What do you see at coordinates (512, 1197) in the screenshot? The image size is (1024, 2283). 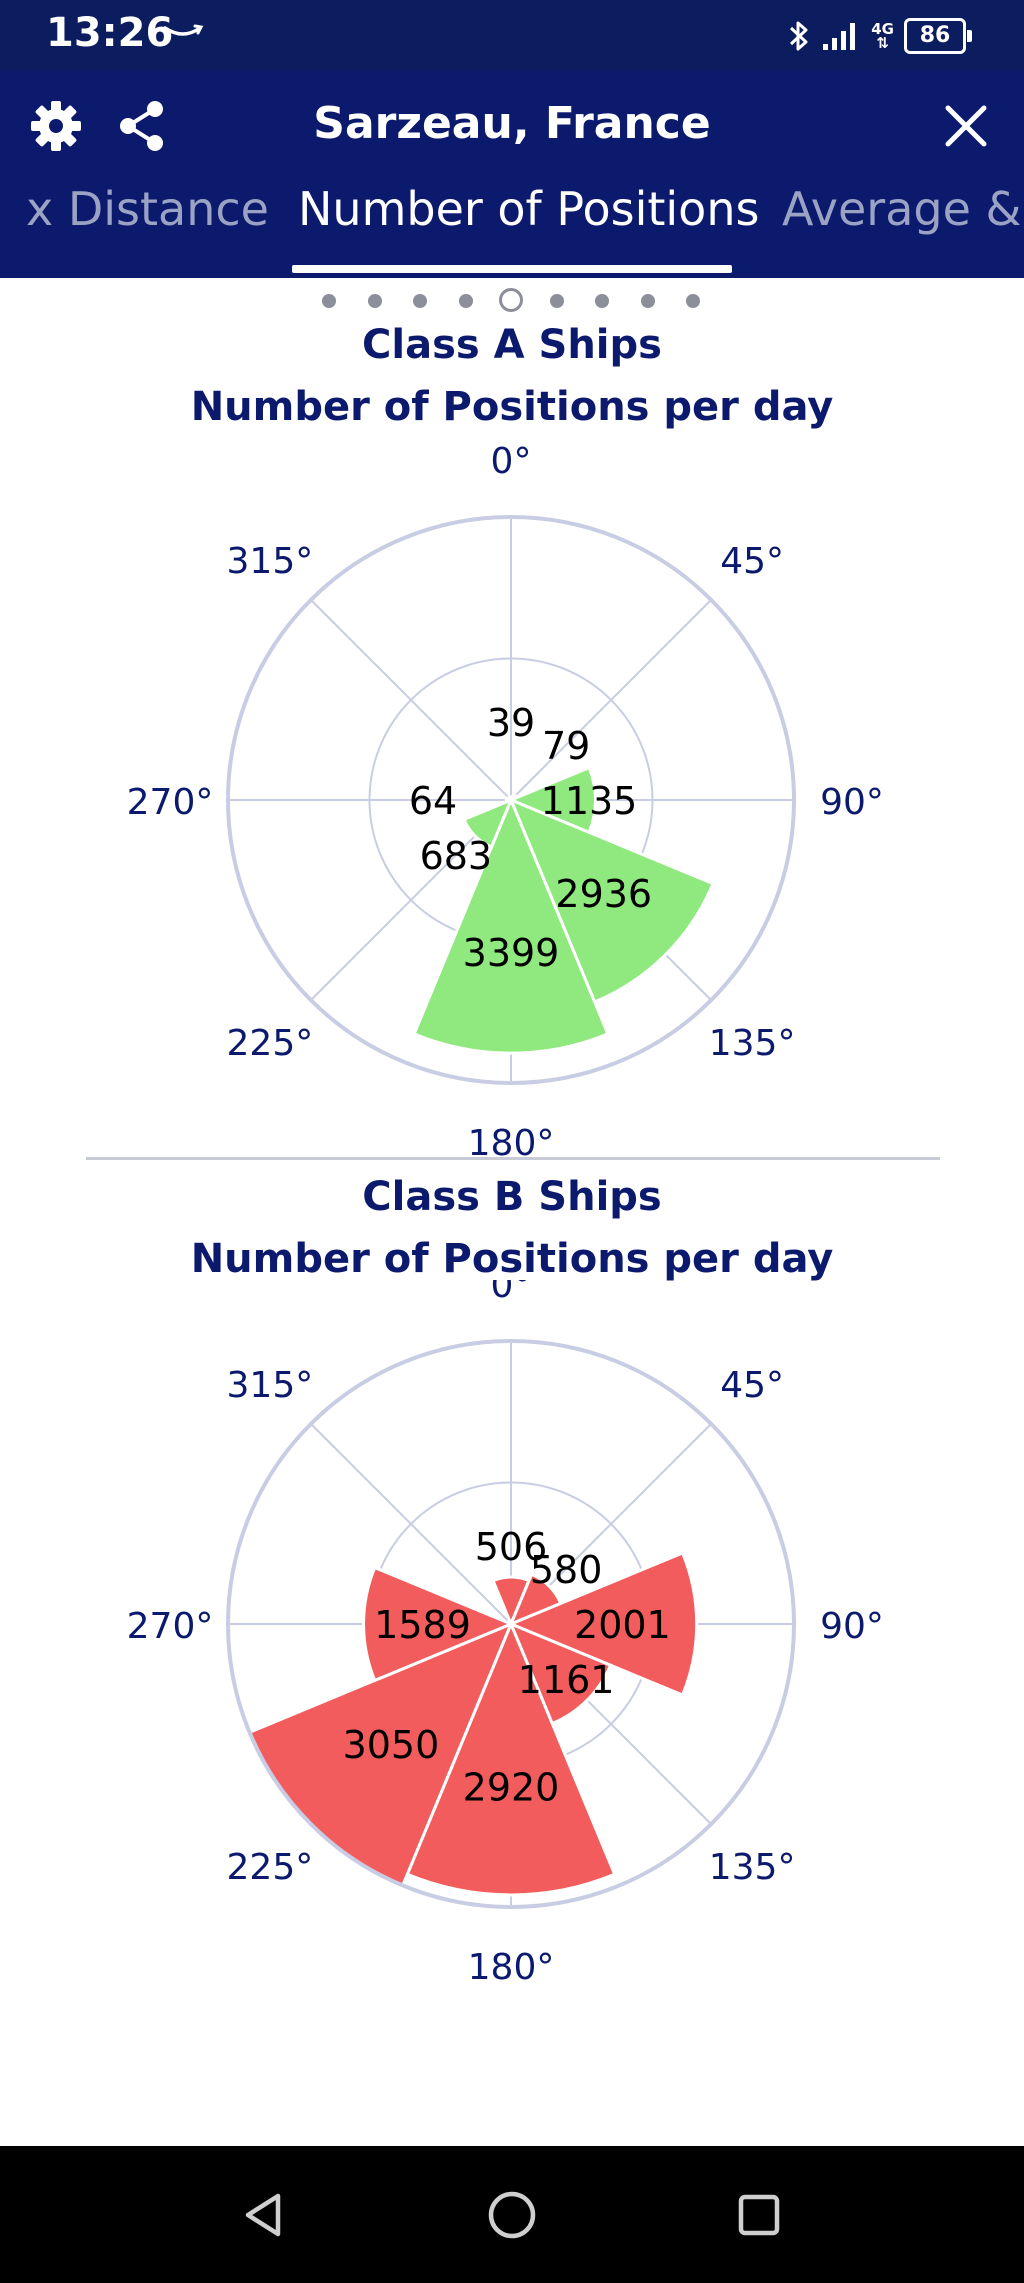 I see `chart-b-title: Class B Ships` at bounding box center [512, 1197].